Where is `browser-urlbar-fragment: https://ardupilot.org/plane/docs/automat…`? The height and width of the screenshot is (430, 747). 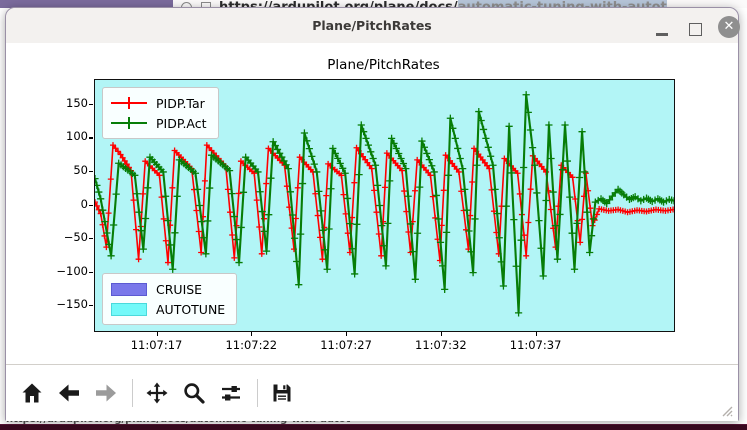 browser-urlbar-fragment: https://ardupilot.org/plane/docs/automat… is located at coordinates (460, 4).